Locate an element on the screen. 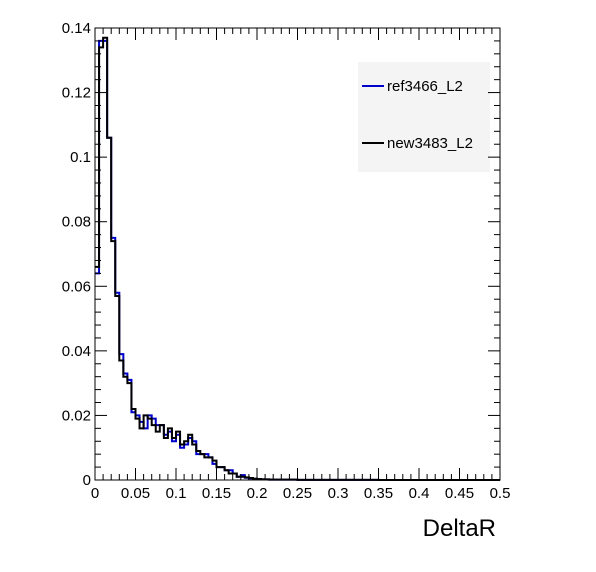  x-tick-label: 0 is located at coordinates (95, 493).